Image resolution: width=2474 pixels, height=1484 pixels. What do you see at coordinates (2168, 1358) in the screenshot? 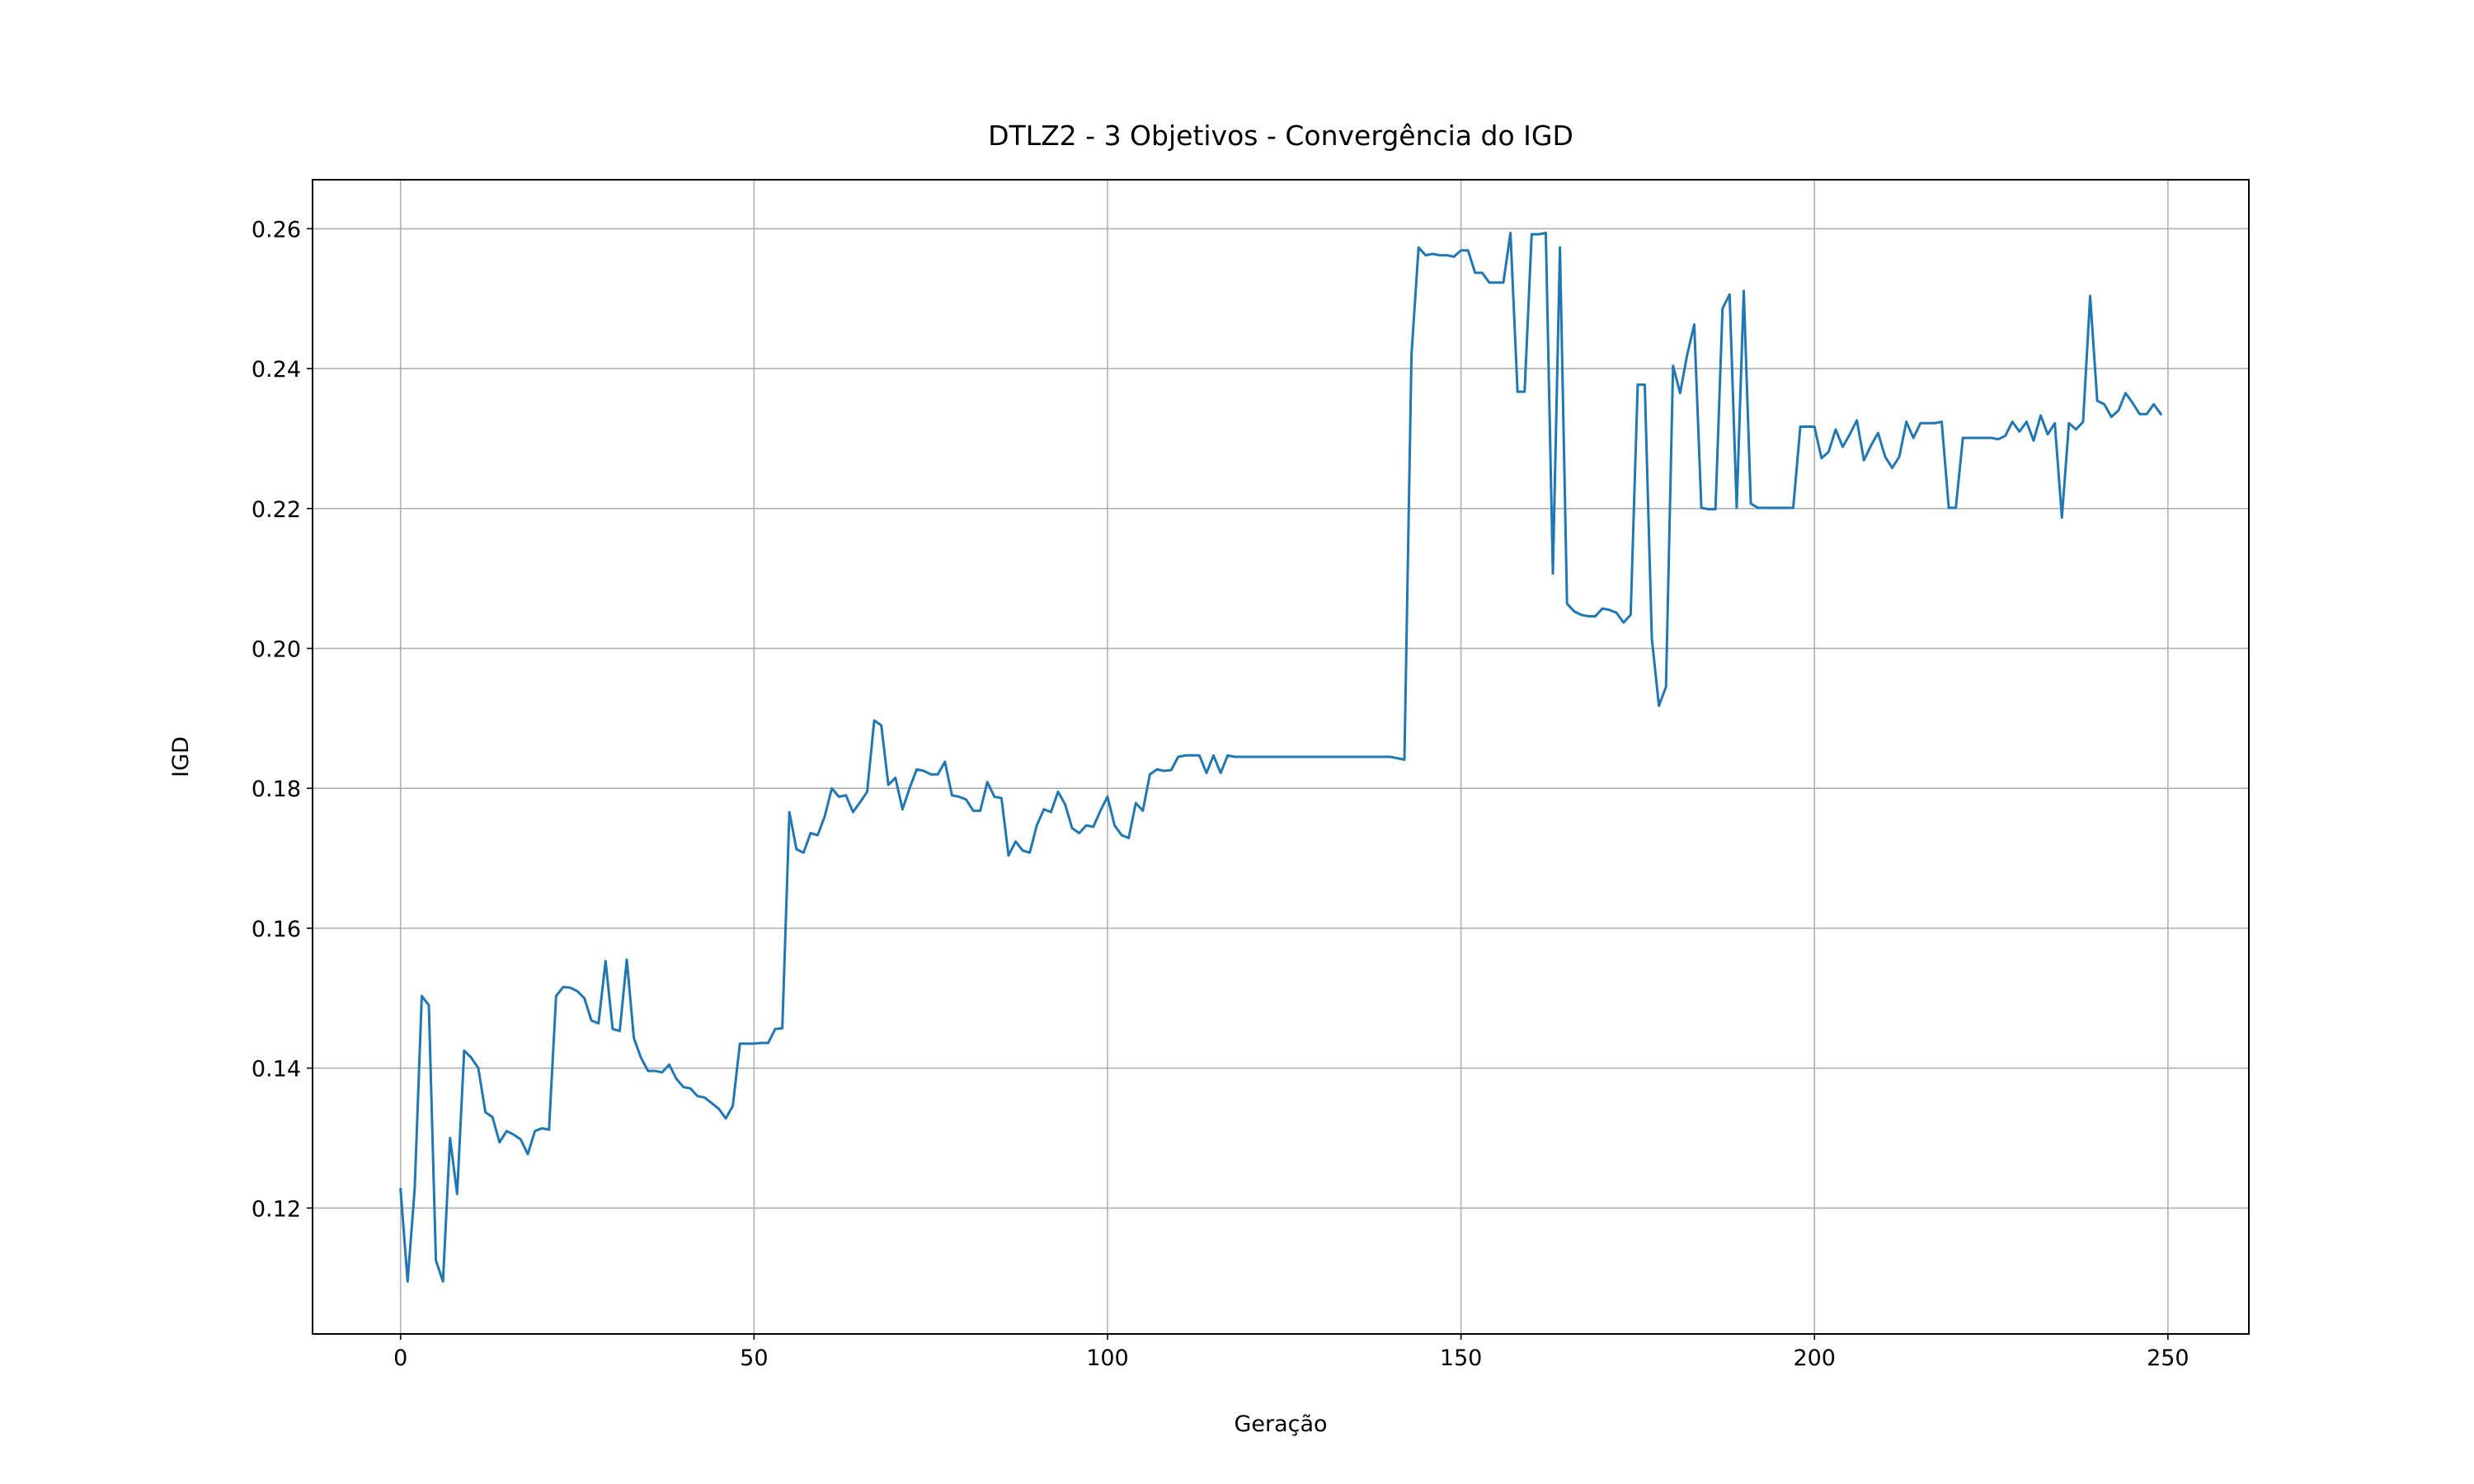
I see `x-tick-label: 250` at bounding box center [2168, 1358].